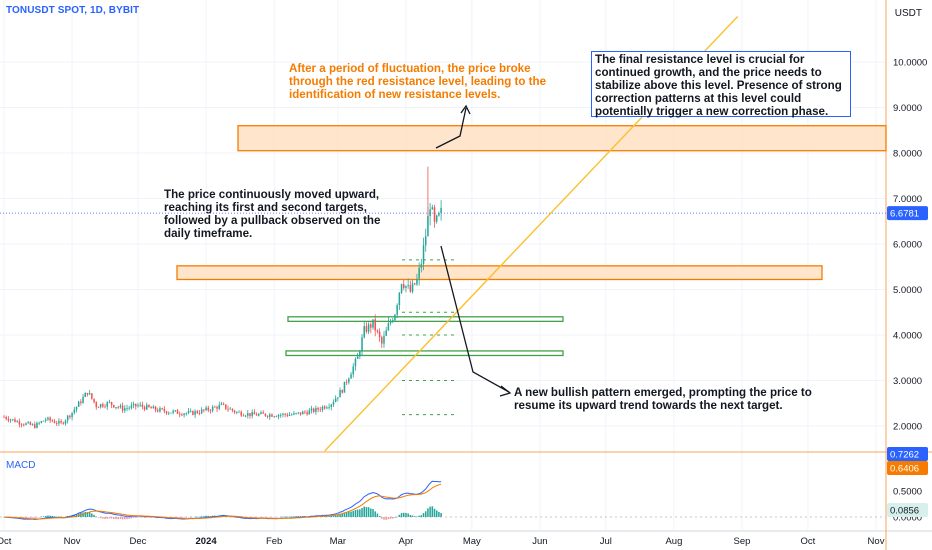 The image size is (932, 550). I want to click on time-tick-label: Mar, so click(338, 541).